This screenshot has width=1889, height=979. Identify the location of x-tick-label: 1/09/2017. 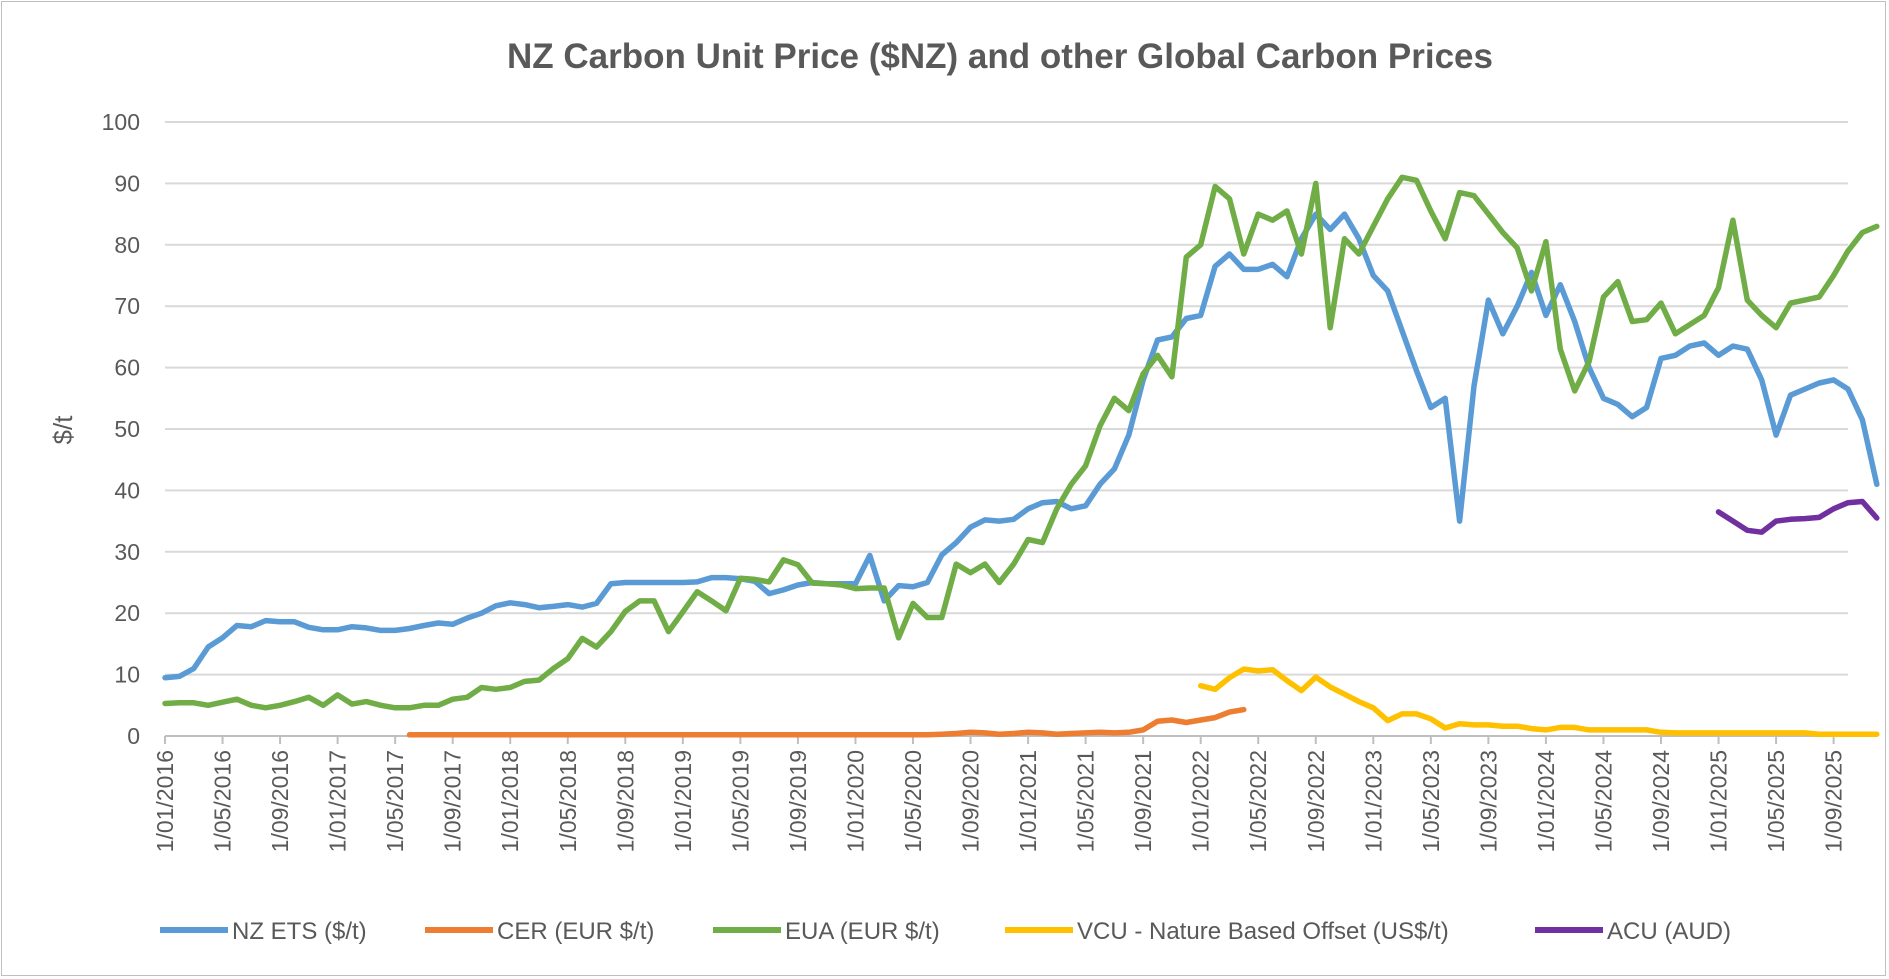
(453, 801).